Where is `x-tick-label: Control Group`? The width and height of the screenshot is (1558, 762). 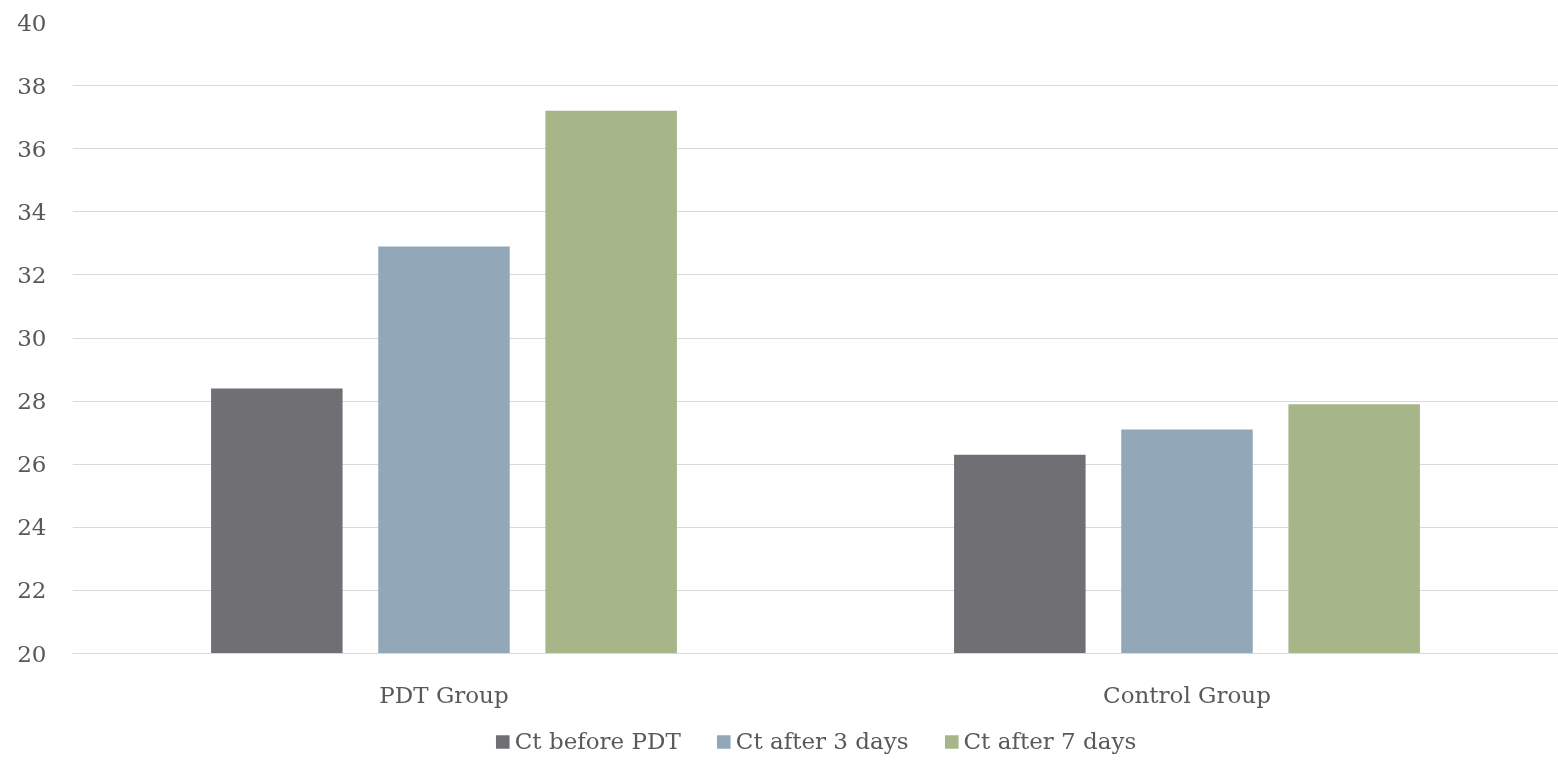 x-tick-label: Control Group is located at coordinates (1187, 694).